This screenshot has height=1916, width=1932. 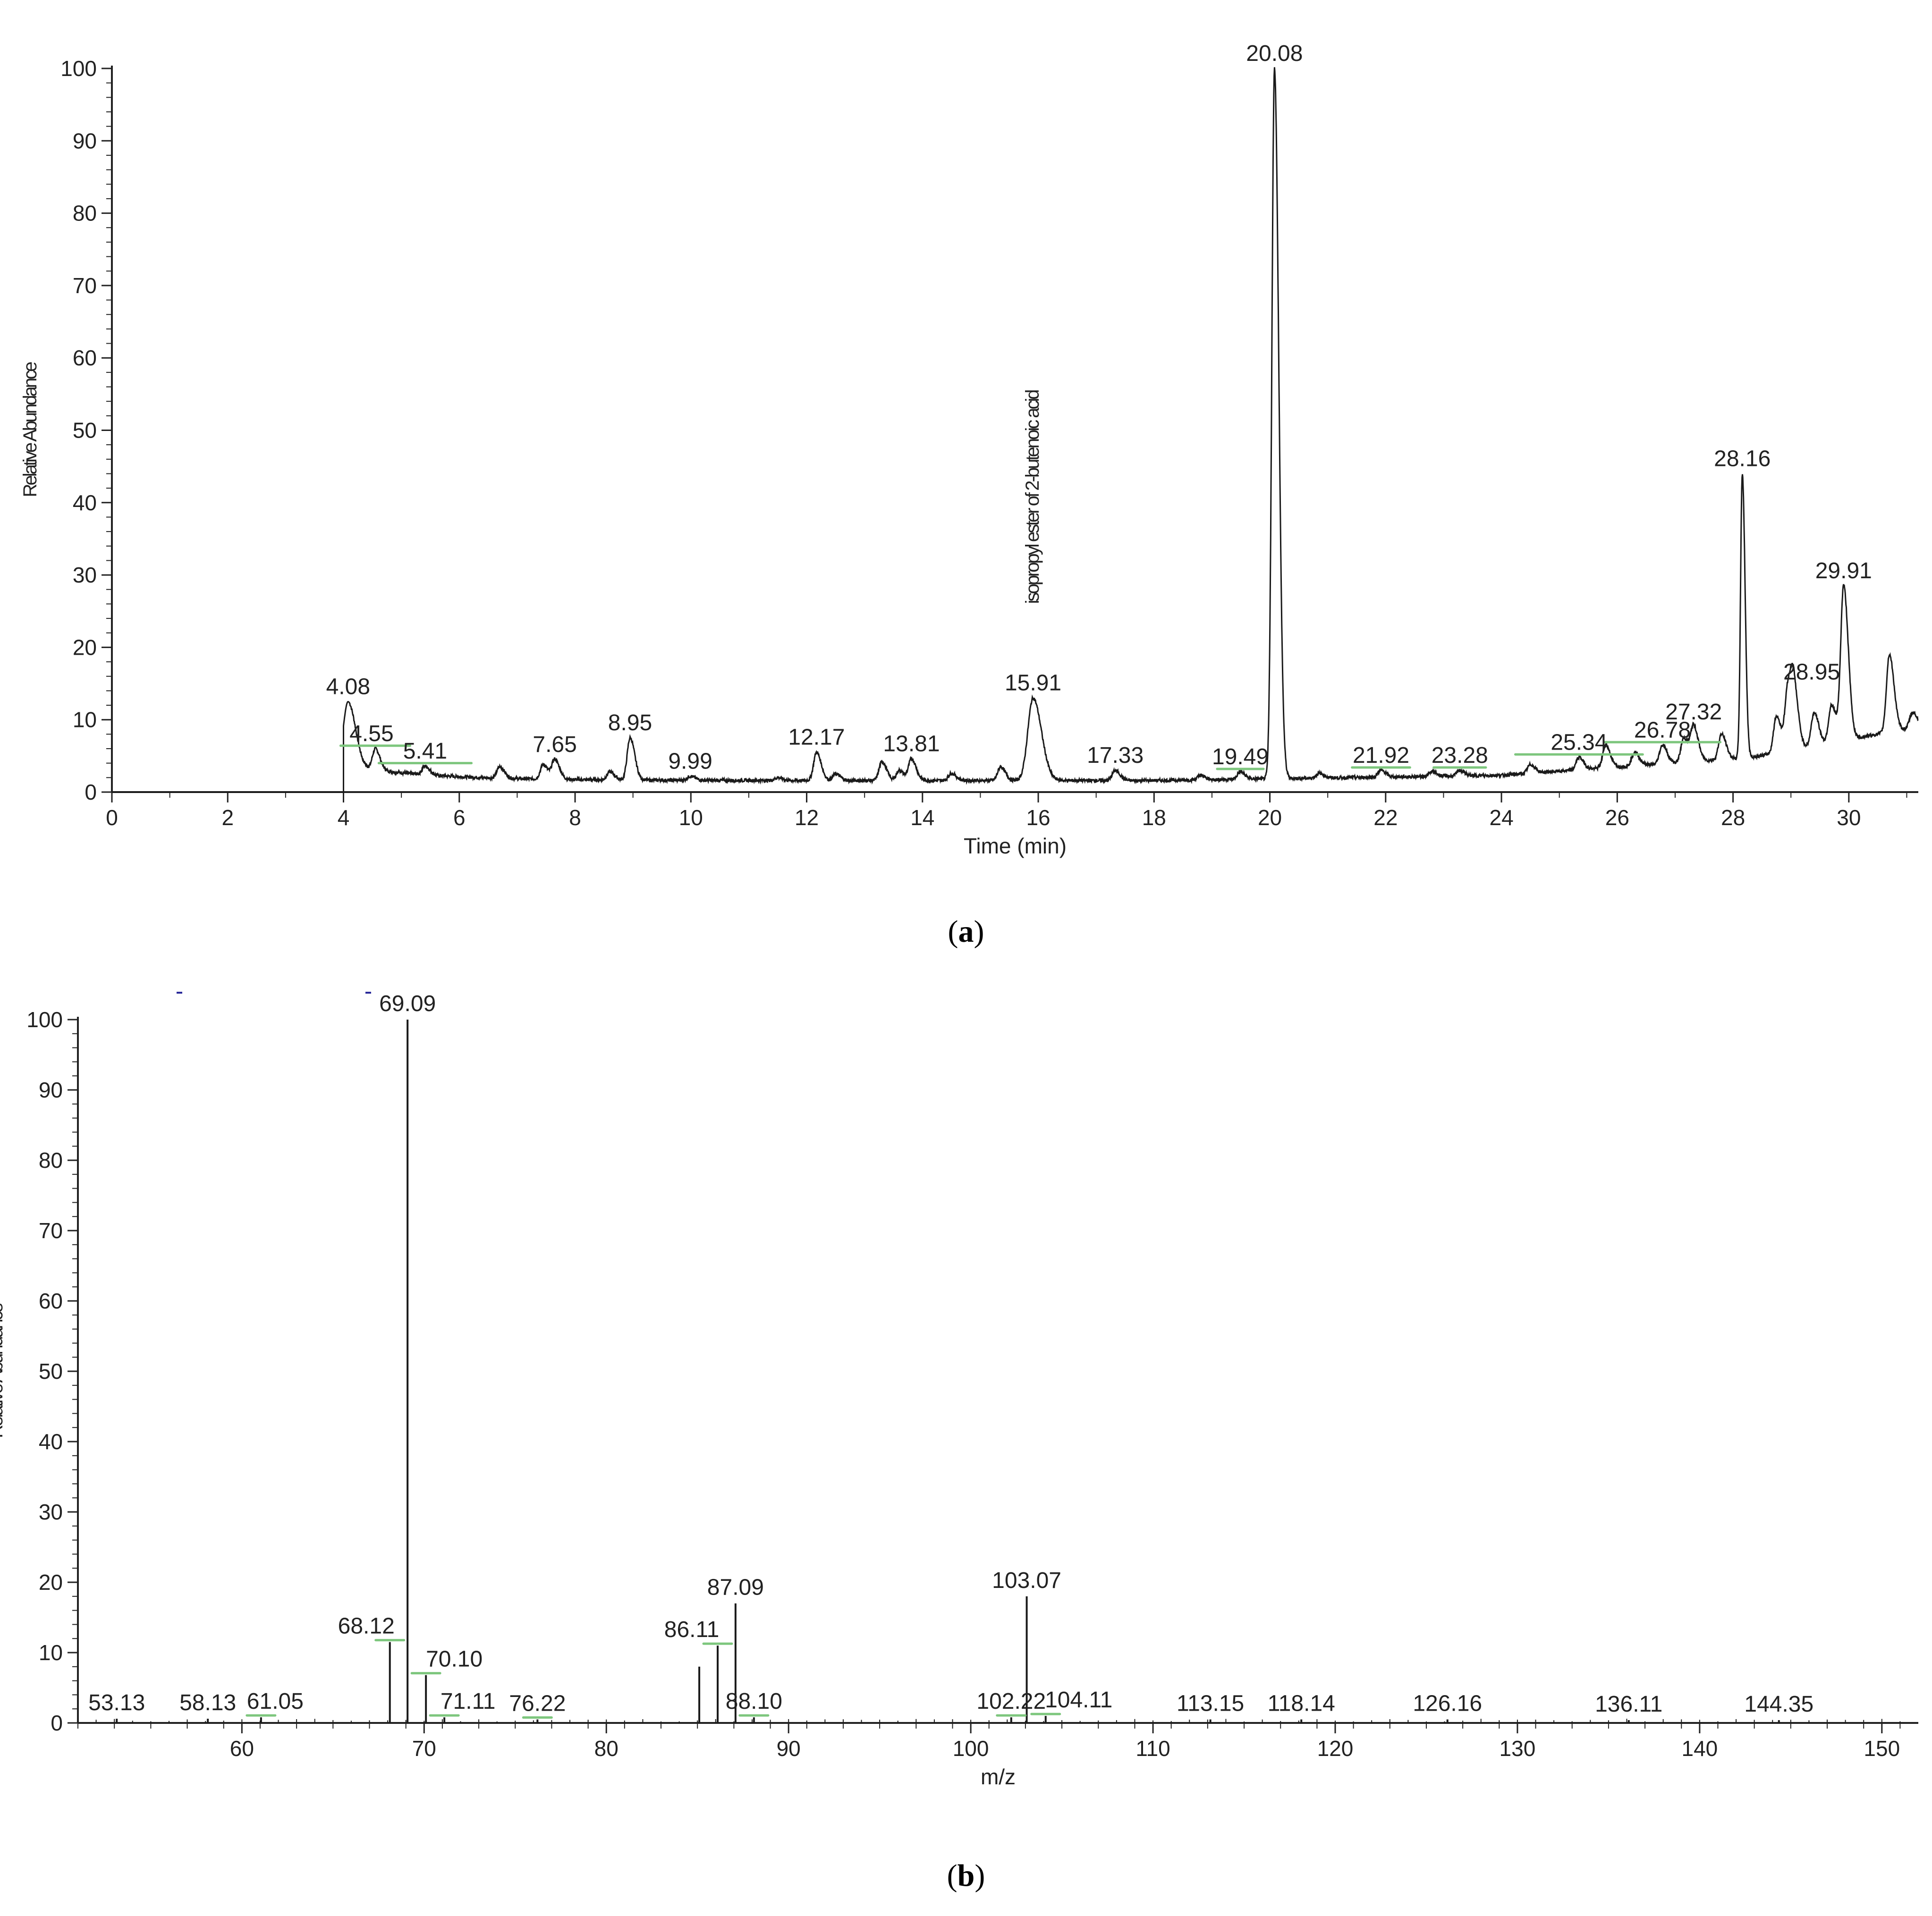 I want to click on peak-label: 53.13, so click(x=116, y=1702).